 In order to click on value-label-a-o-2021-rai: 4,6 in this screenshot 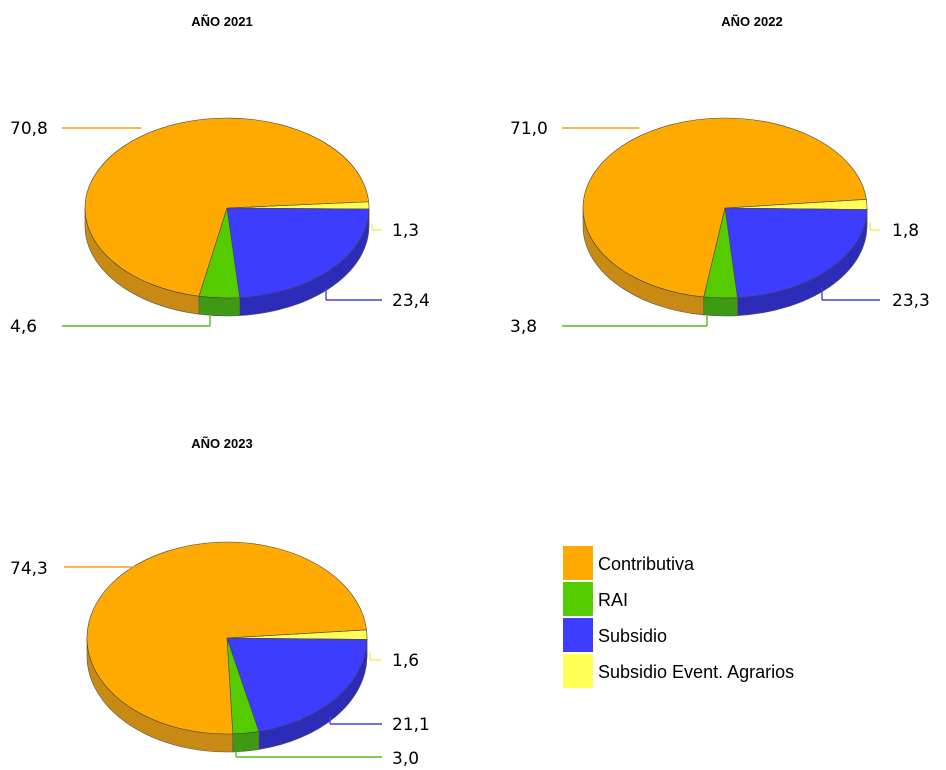, I will do `click(23, 327)`.